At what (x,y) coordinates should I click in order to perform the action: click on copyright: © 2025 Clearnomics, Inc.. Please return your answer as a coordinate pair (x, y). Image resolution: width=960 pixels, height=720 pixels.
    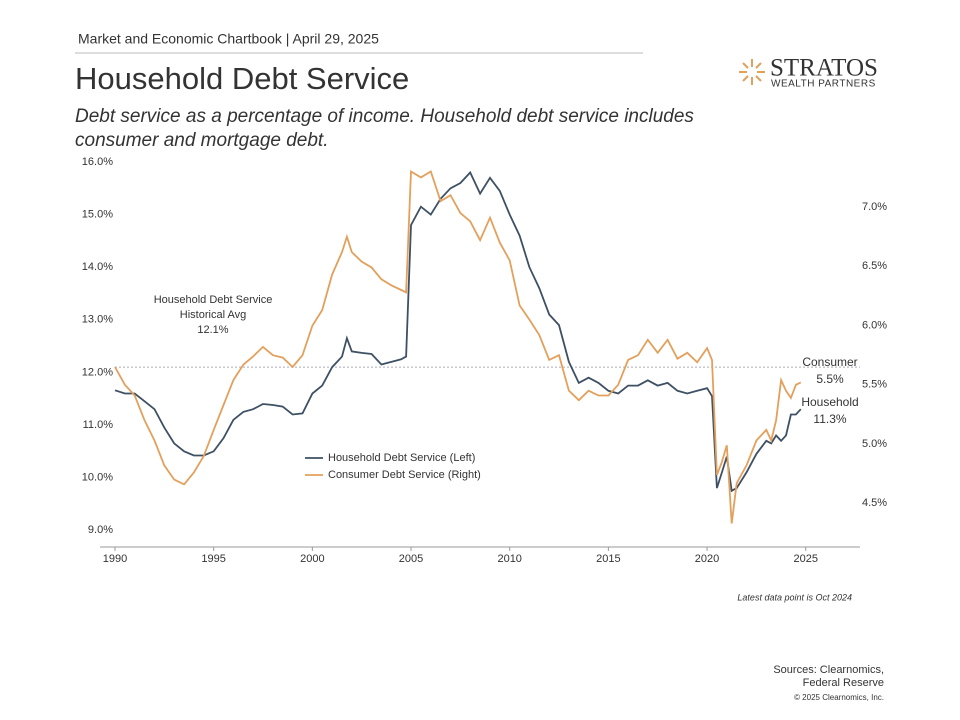
    Looking at the image, I should click on (839, 697).